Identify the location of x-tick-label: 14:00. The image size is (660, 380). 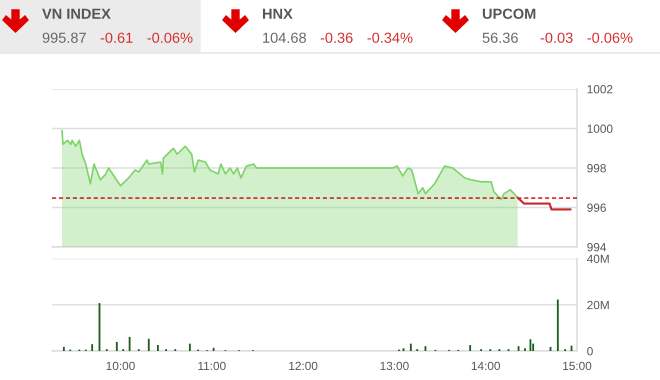
(486, 366).